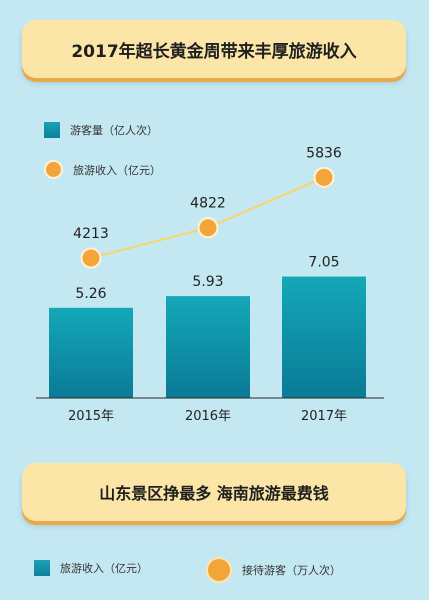 This screenshot has width=429, height=600. Describe the element at coordinates (324, 416) in the screenshot. I see `category-label-2: 2017年` at that location.